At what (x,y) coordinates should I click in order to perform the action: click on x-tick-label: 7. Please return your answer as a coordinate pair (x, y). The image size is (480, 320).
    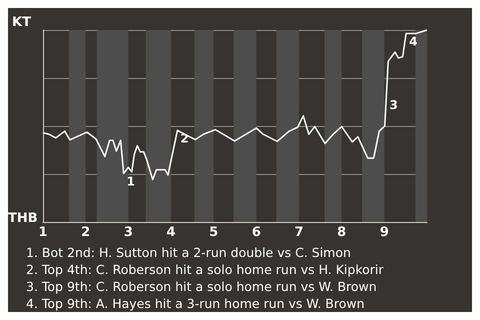
    Looking at the image, I should click on (299, 232).